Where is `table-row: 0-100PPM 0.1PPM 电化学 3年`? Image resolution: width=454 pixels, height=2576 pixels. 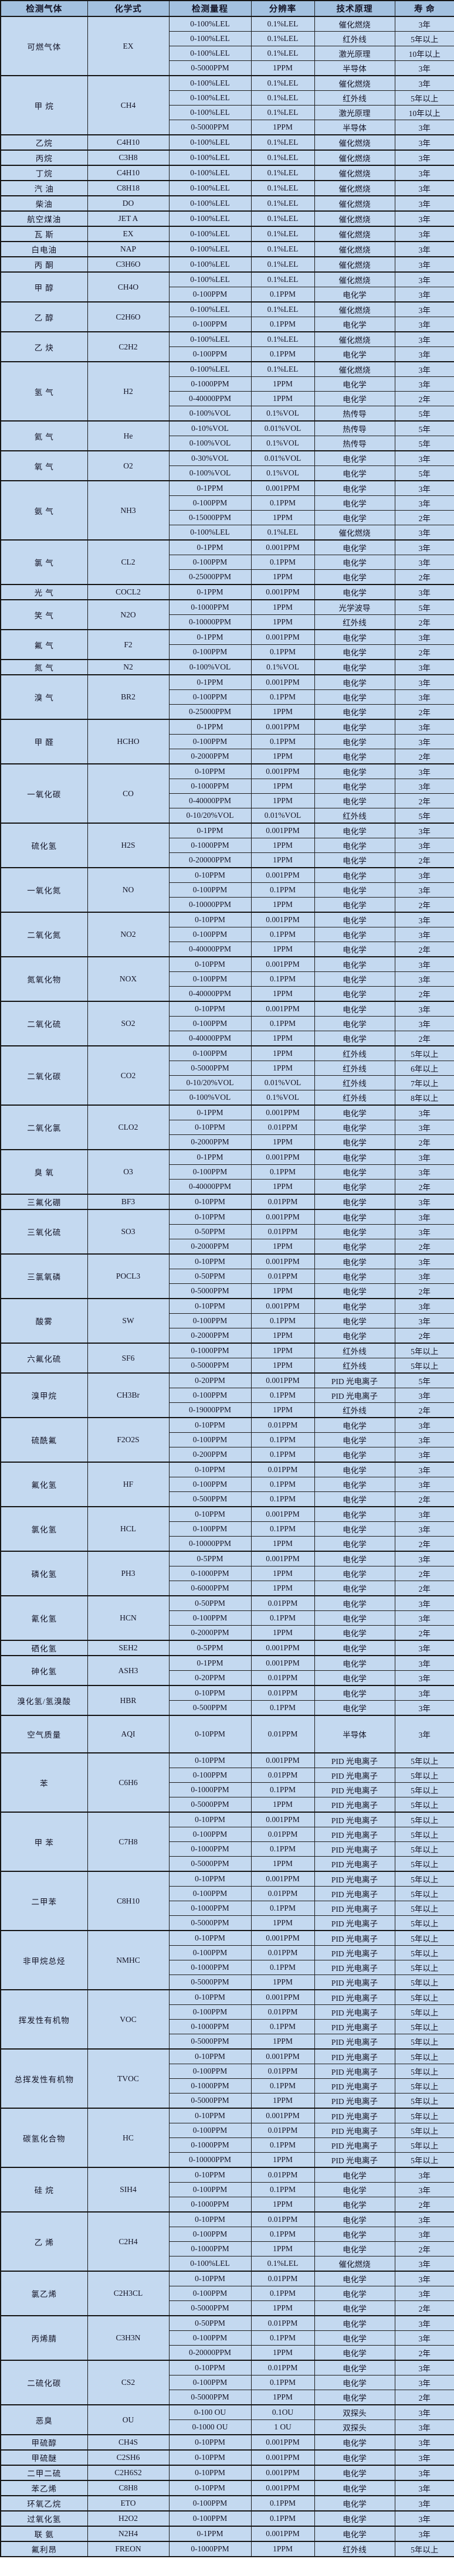 table-row: 0-100PPM 0.1PPM 电化学 3年 is located at coordinates (227, 1440).